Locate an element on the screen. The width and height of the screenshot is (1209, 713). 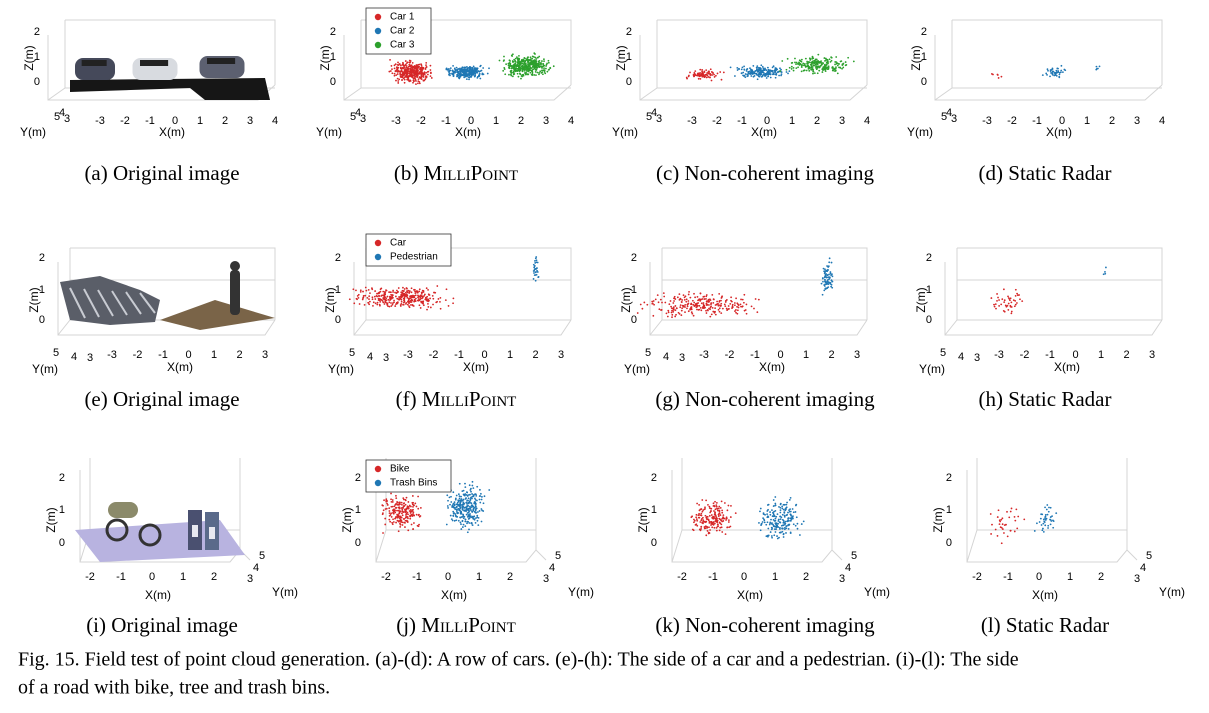
car-window is located at coordinates (221, 61).